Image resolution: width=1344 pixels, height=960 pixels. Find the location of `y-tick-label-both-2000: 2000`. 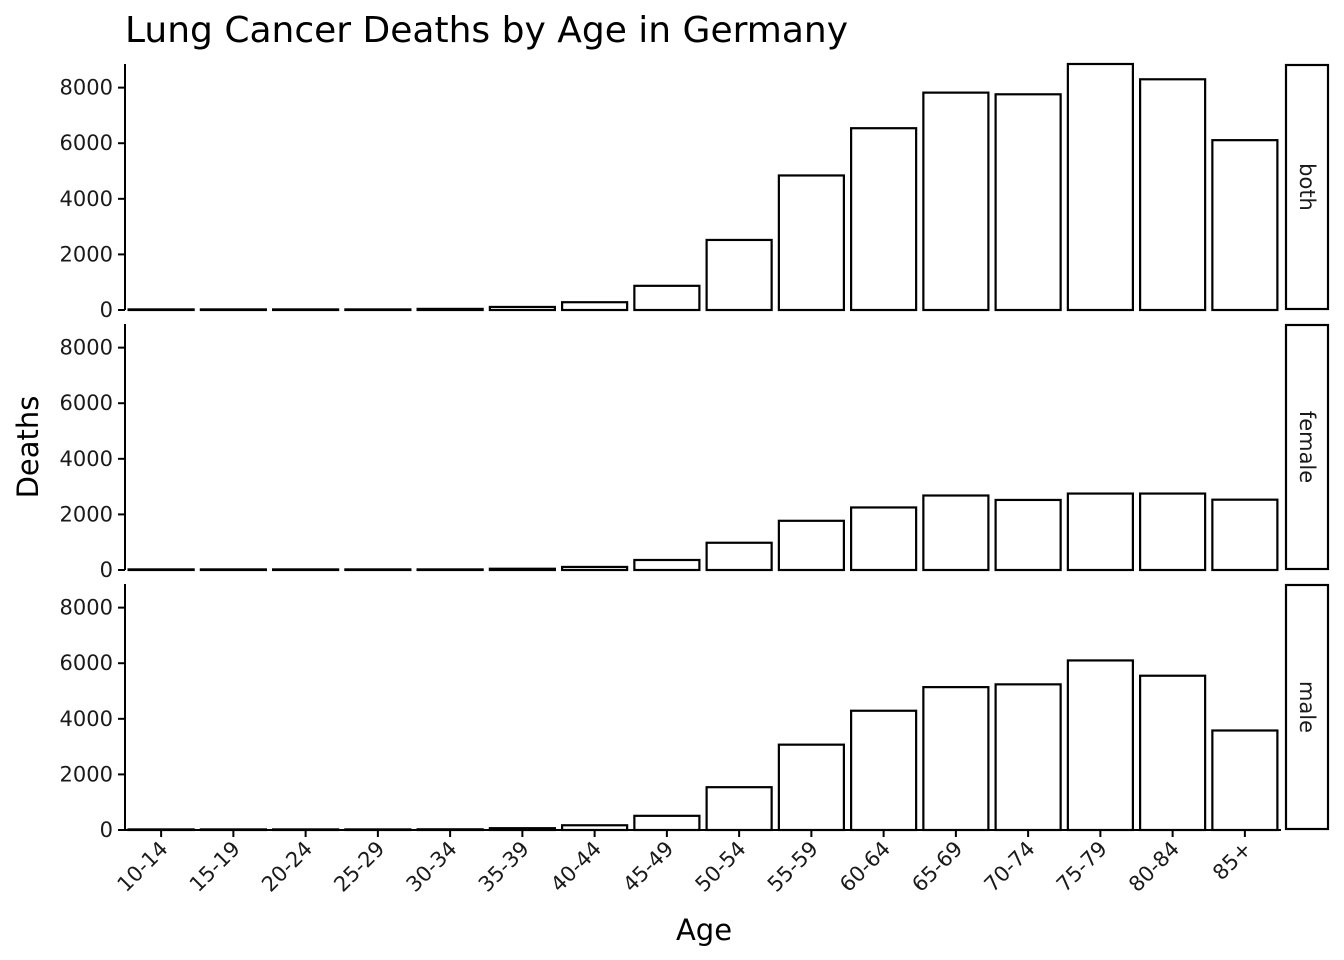

y-tick-label-both-2000: 2000 is located at coordinates (86, 254).